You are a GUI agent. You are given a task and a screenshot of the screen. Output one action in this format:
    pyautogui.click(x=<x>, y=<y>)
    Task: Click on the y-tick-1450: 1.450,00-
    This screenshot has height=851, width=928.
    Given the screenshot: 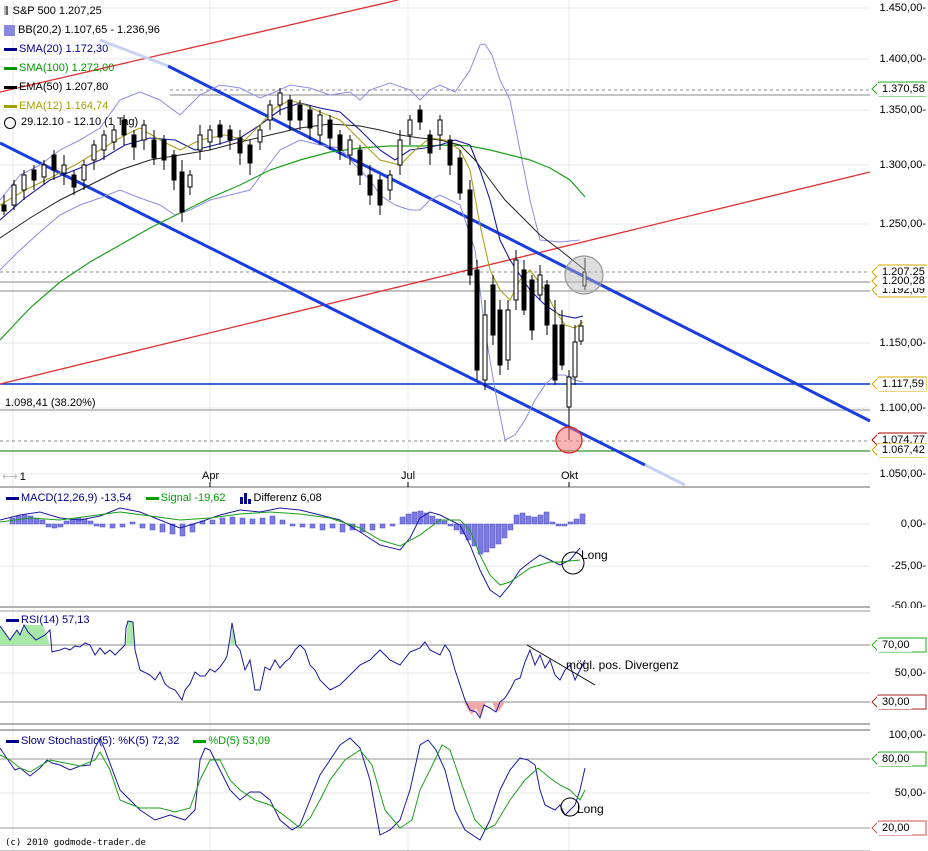 What is the action you would take?
    pyautogui.click(x=902, y=8)
    